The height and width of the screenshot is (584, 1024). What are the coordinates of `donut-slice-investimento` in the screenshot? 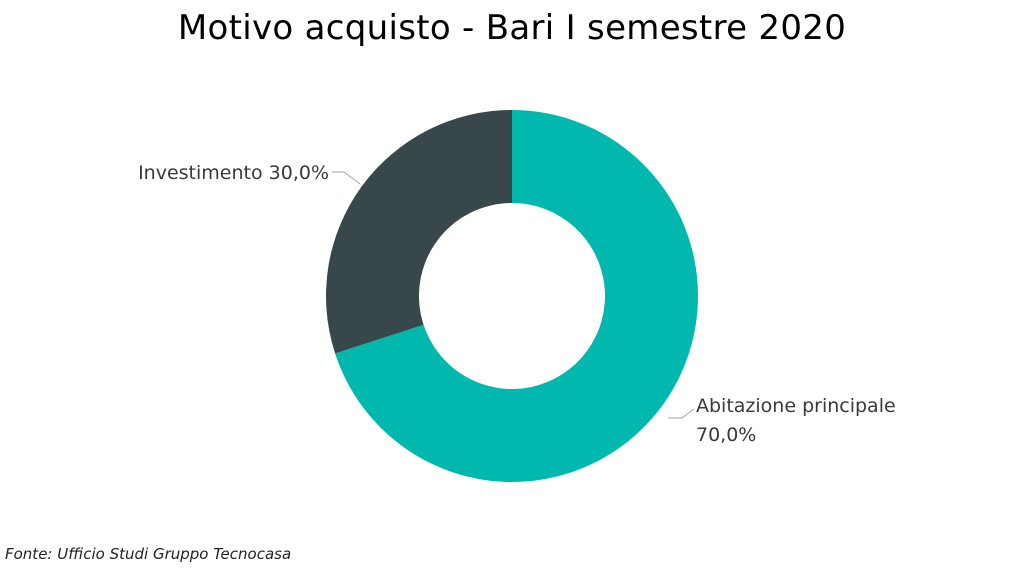 It's located at (418, 232).